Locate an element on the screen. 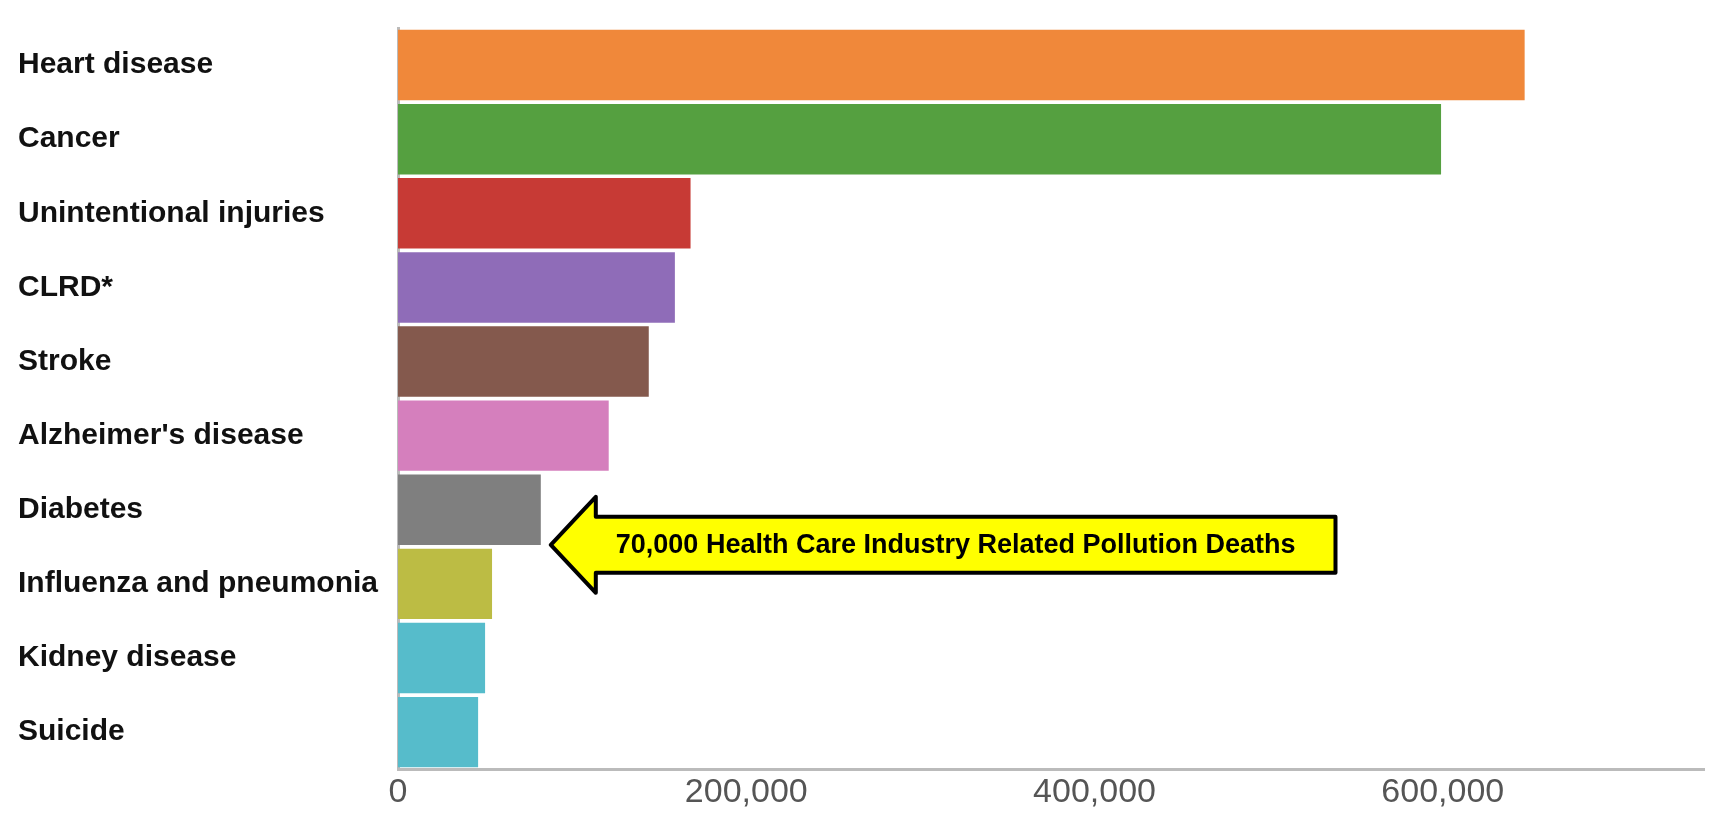  x-tick-label: 600,000 is located at coordinates (1443, 789).